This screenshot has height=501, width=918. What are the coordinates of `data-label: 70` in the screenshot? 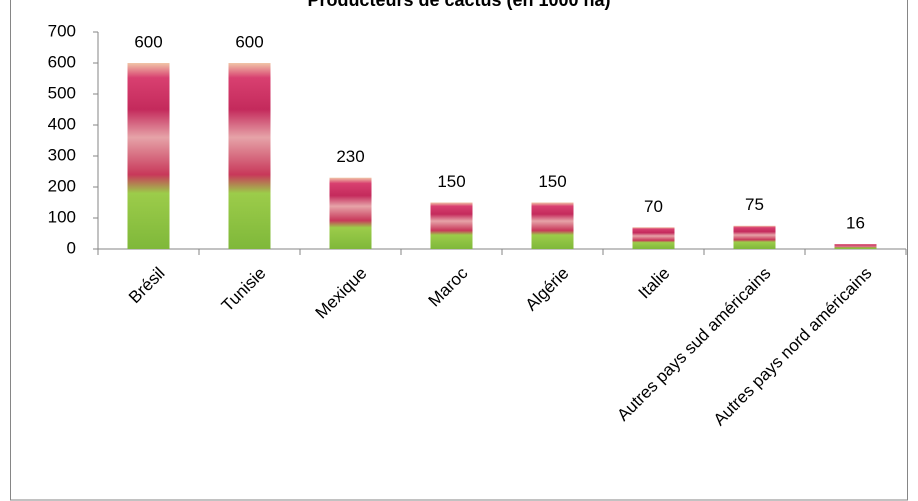 It's located at (653, 206).